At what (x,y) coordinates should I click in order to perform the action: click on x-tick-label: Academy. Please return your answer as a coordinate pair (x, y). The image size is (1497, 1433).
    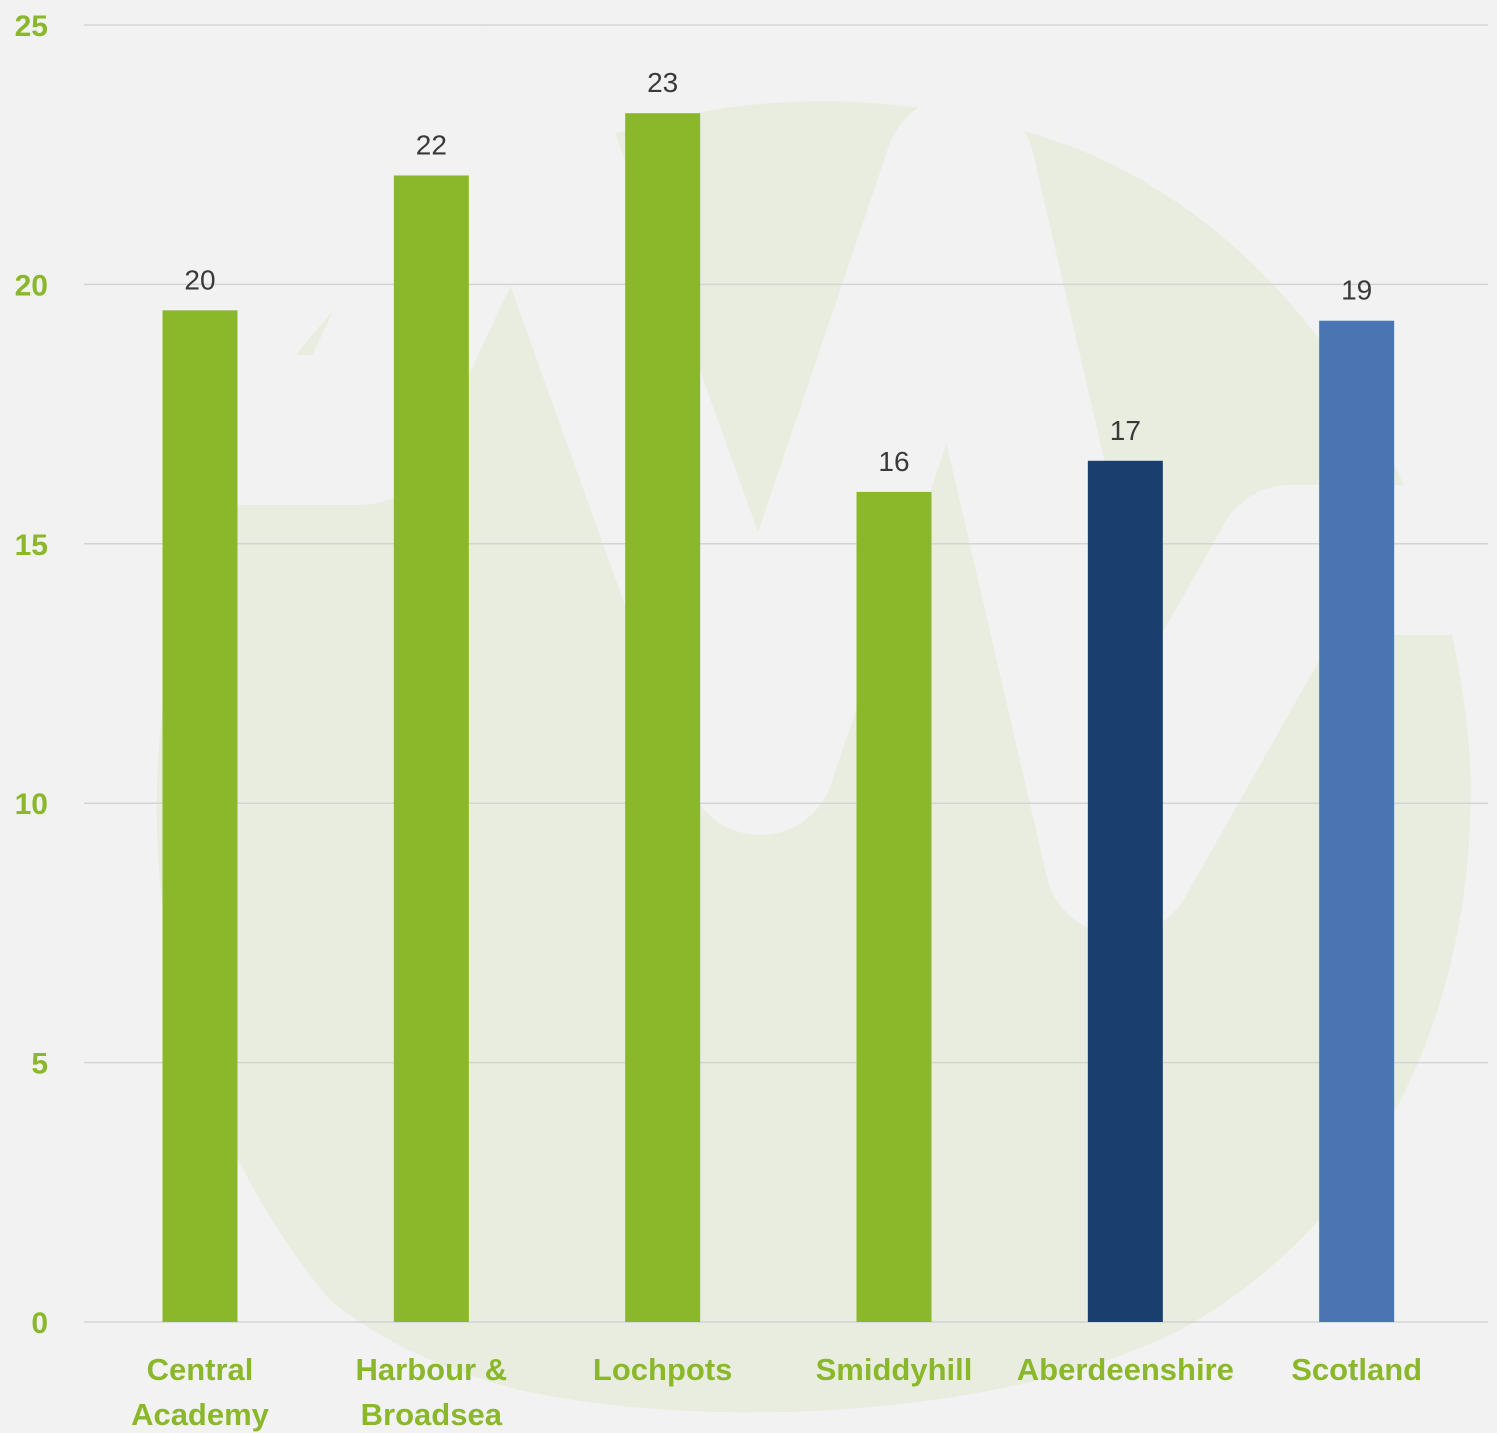
    Looking at the image, I should click on (200, 1414).